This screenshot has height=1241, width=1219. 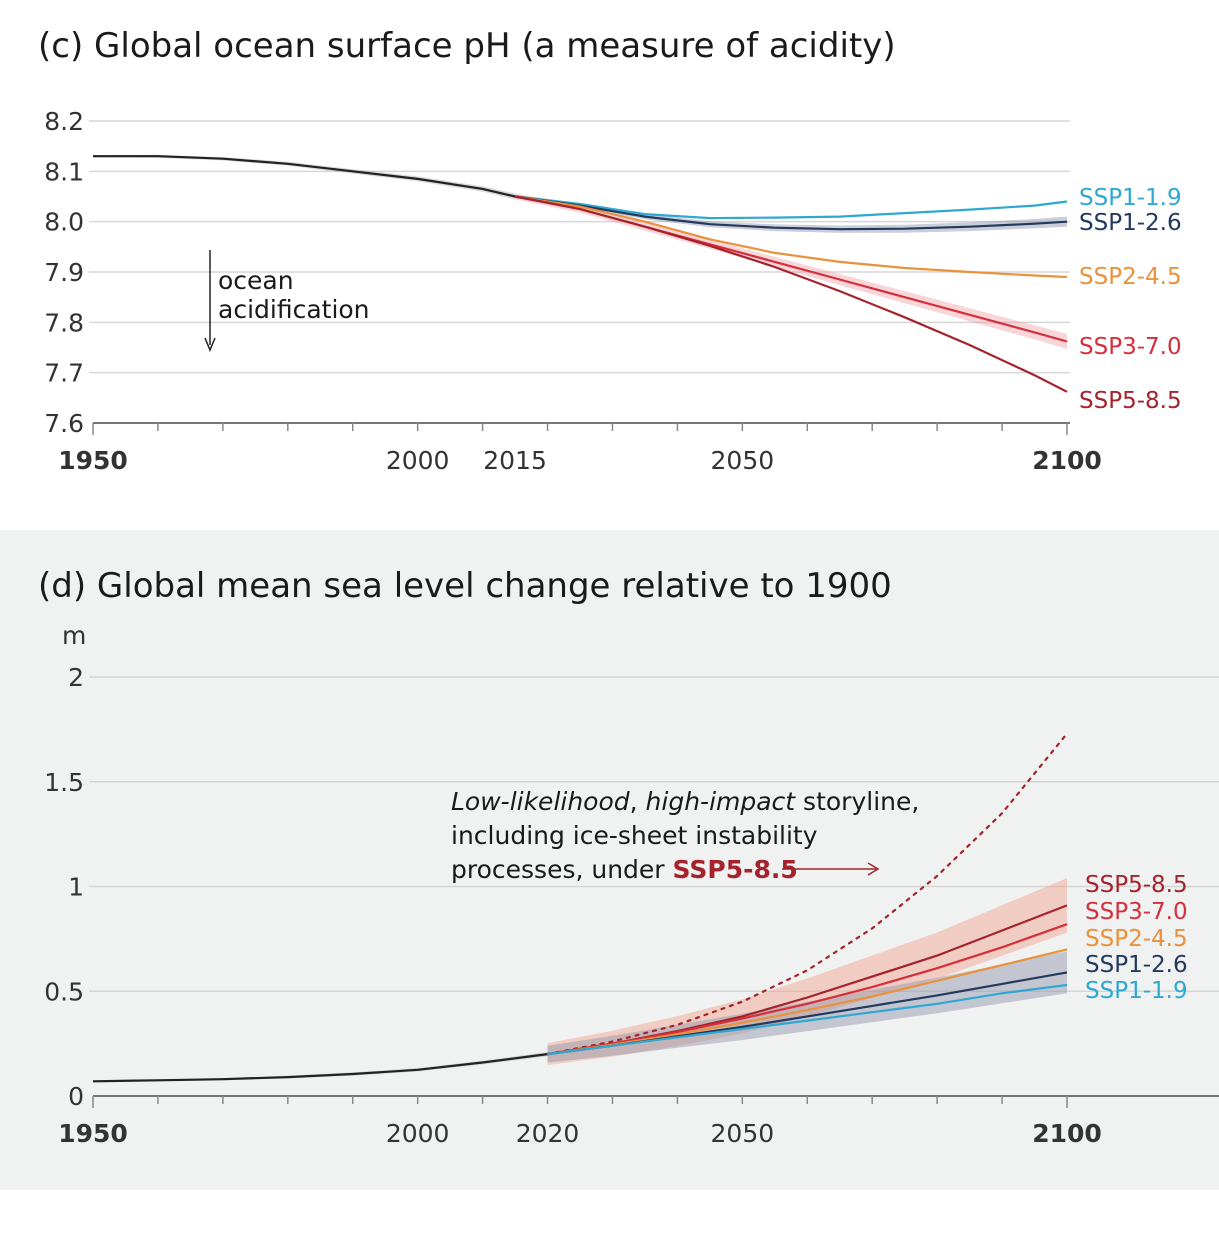 I want to click on acidification-arrow-head, so click(x=210, y=344).